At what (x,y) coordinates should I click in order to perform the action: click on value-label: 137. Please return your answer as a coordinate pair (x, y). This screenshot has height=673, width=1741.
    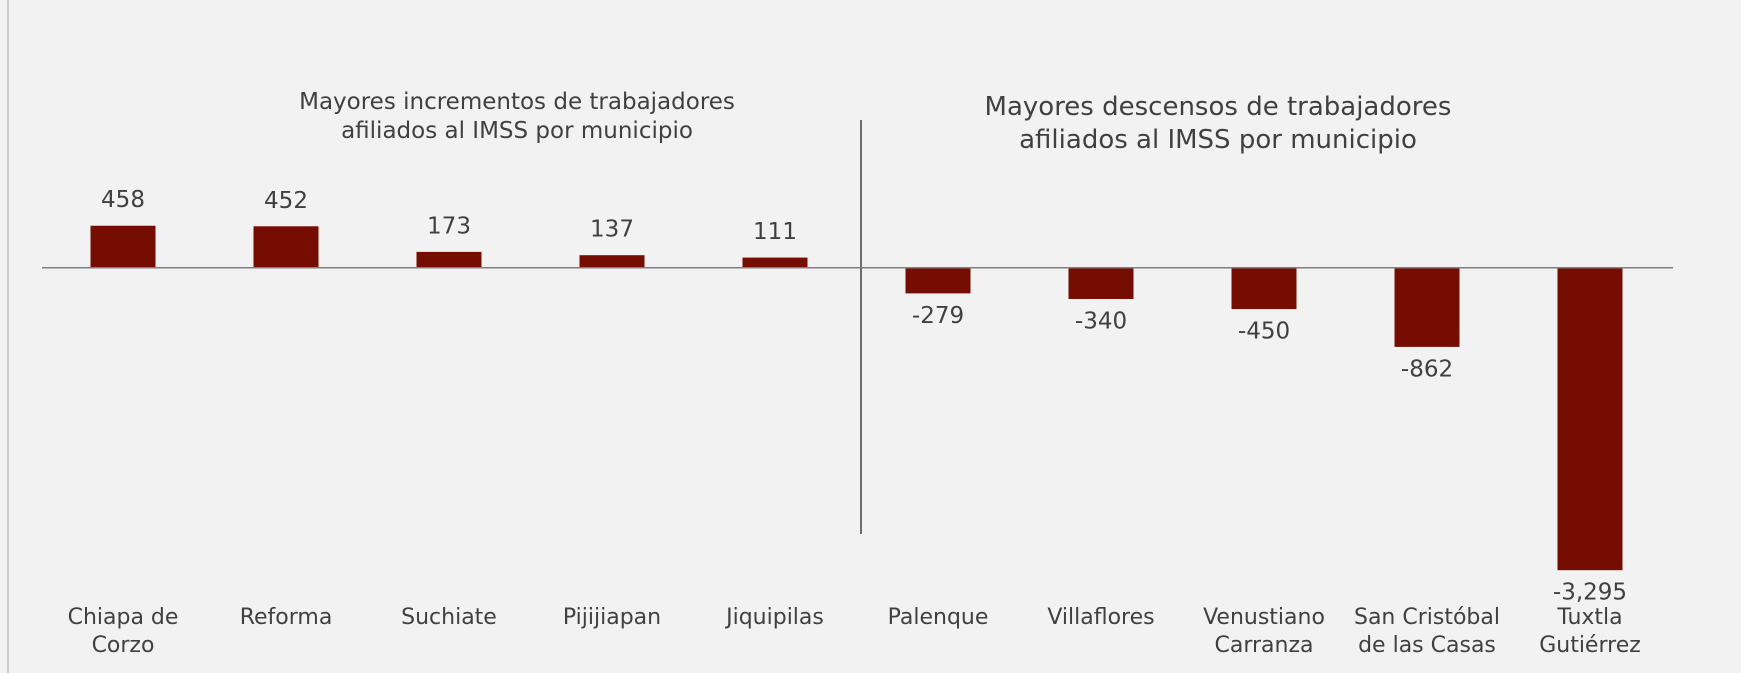
    Looking at the image, I should click on (612, 230).